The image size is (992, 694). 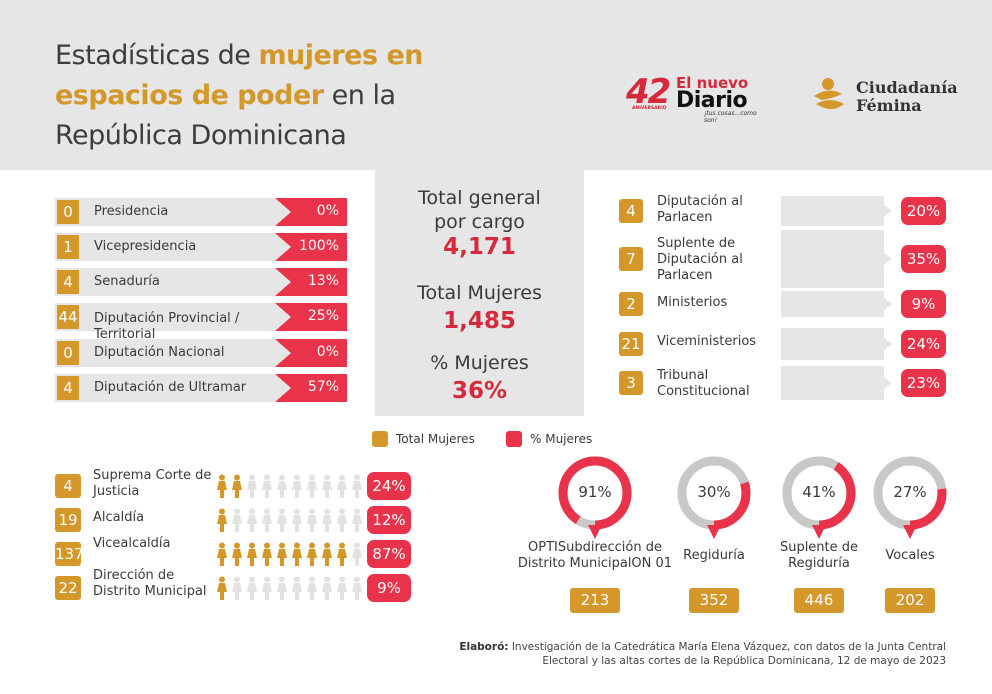 What do you see at coordinates (700, 259) in the screenshot?
I see `position-label: Suplente de Diputación al Parlacen` at bounding box center [700, 259].